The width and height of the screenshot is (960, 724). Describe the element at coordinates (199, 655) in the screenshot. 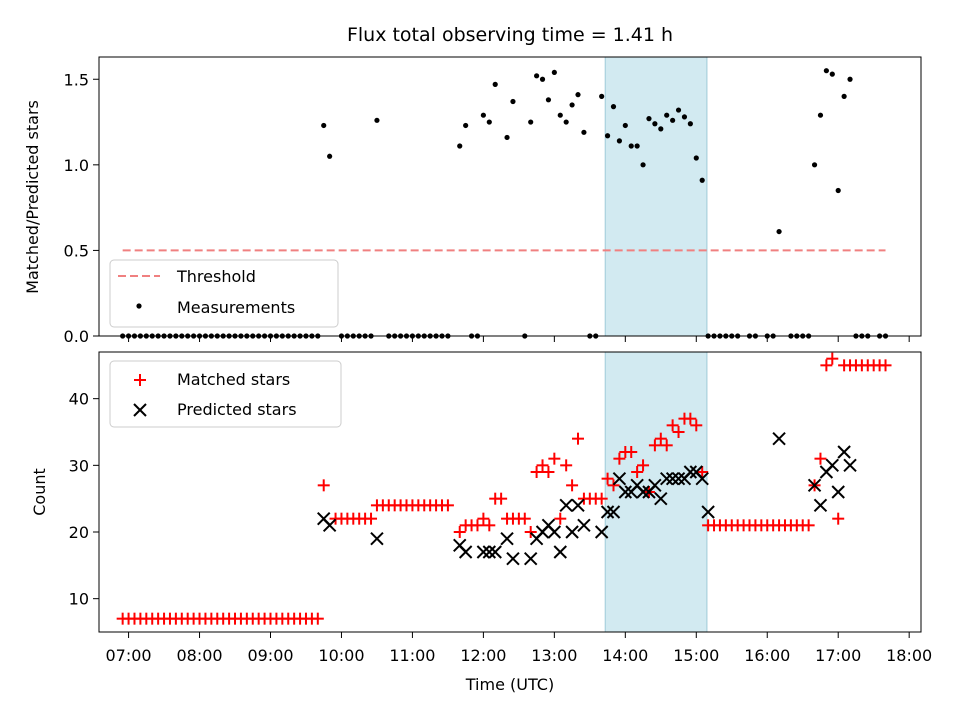

I see `x-tick-label: 08:00` at that location.